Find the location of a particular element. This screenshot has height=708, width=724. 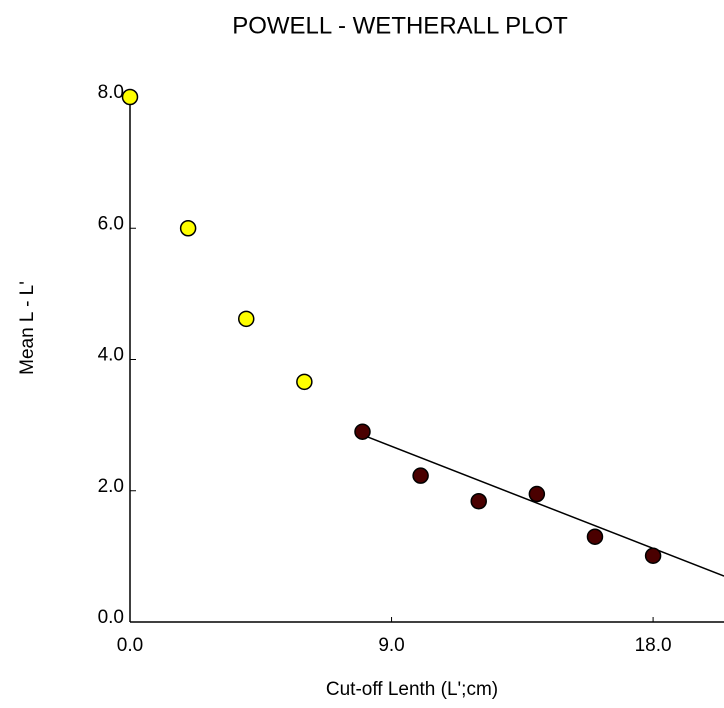

y-tick-label: 6.0 is located at coordinates (111, 223).